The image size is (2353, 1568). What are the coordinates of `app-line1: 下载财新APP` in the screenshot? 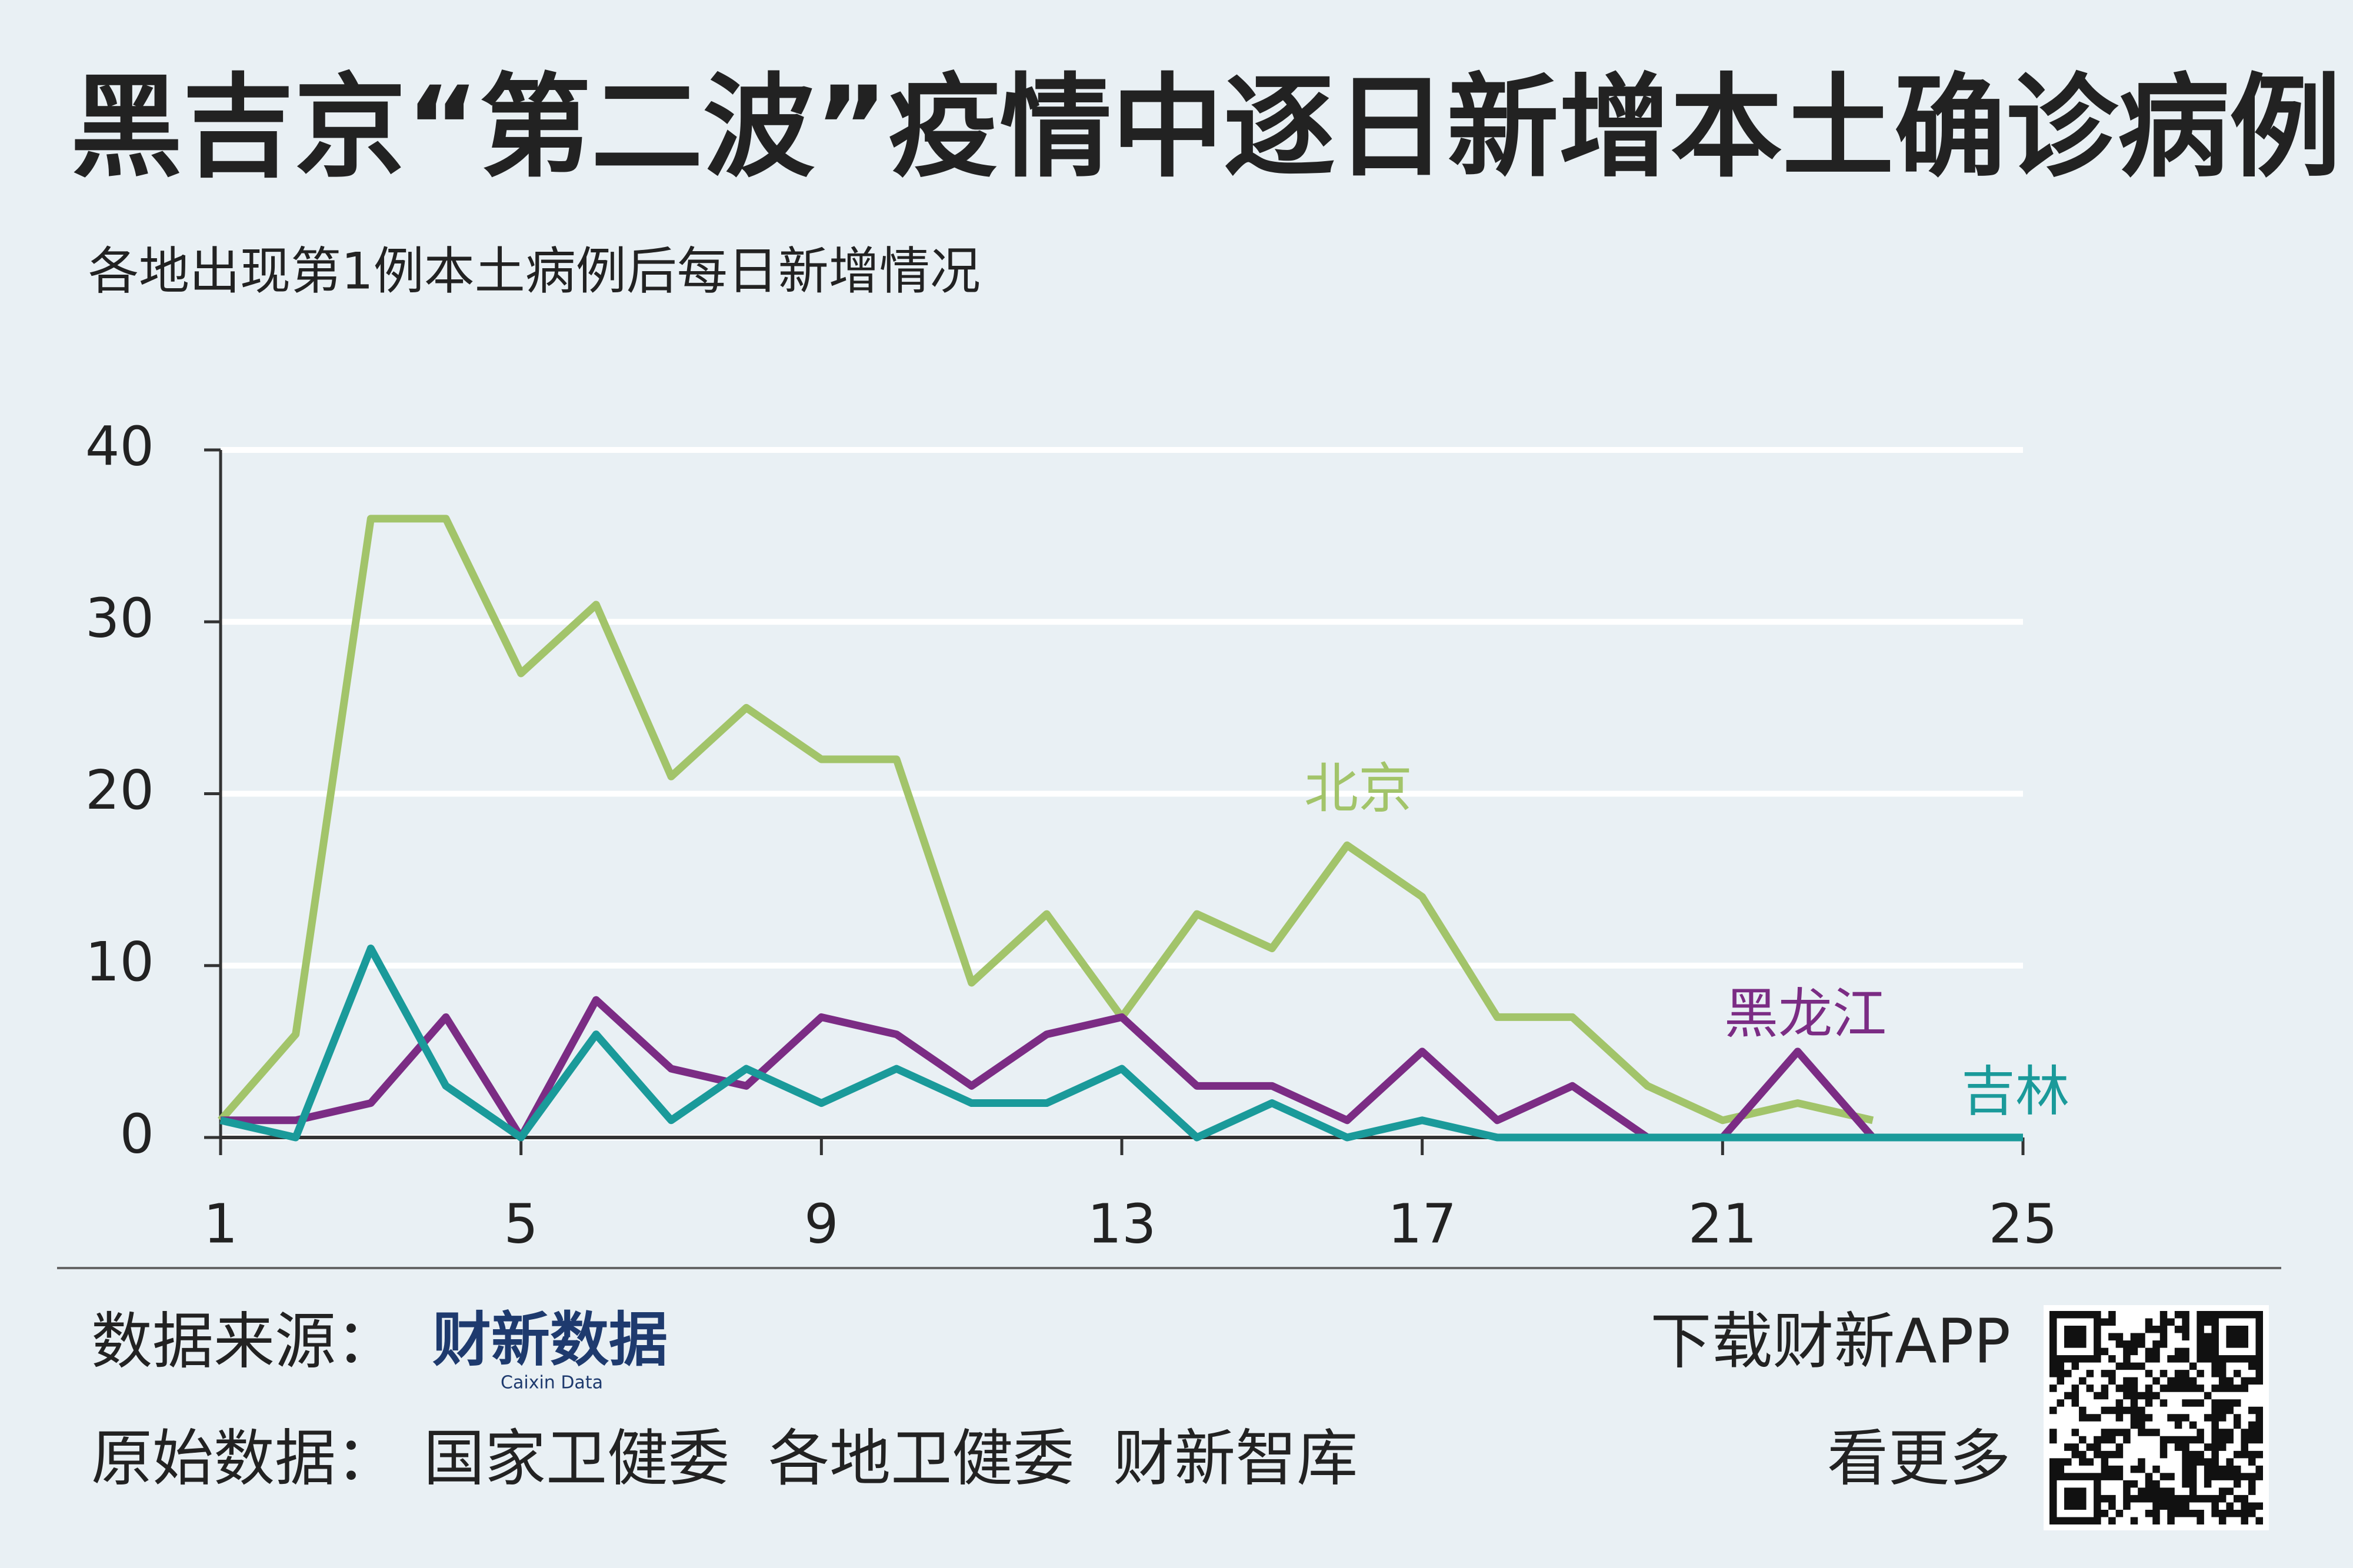 It's located at (1831, 1341).